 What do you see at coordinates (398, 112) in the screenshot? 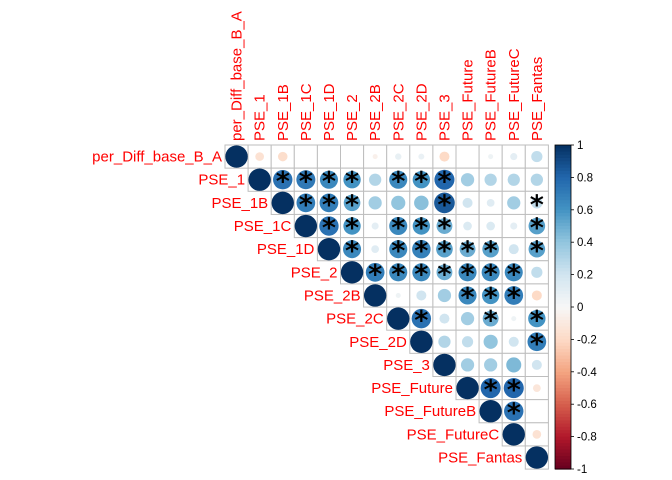
I see `column-label: PSE_2C` at bounding box center [398, 112].